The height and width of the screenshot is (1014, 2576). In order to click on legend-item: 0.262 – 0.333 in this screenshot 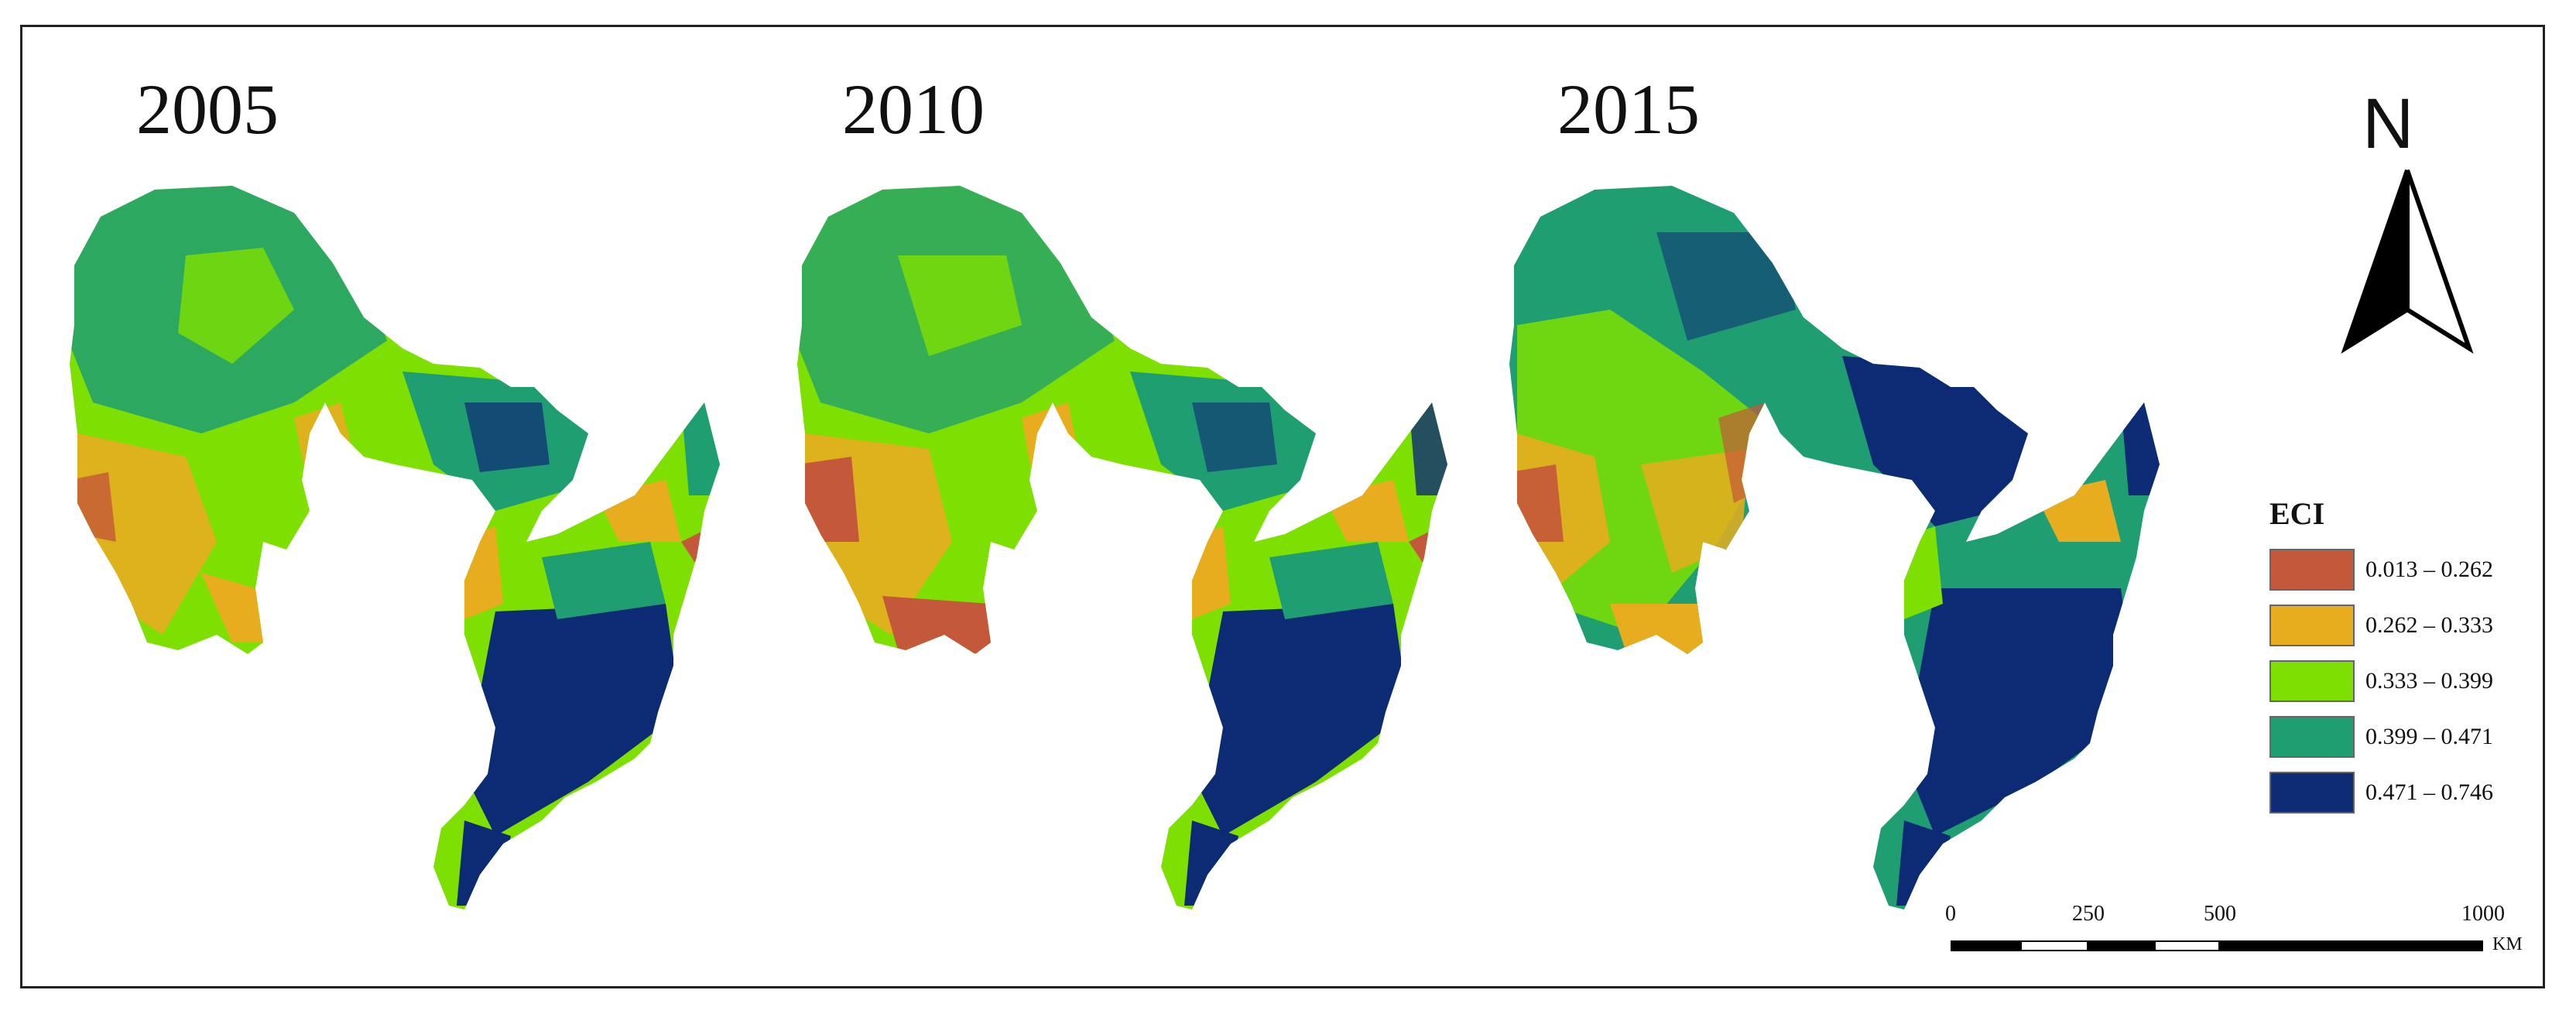, I will do `click(2408, 625)`.